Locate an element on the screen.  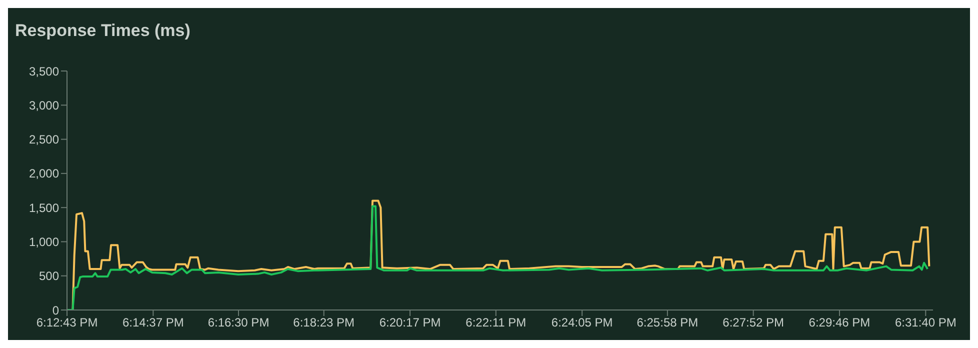
x-tick-label: 6:18:23 PM is located at coordinates (324, 323).